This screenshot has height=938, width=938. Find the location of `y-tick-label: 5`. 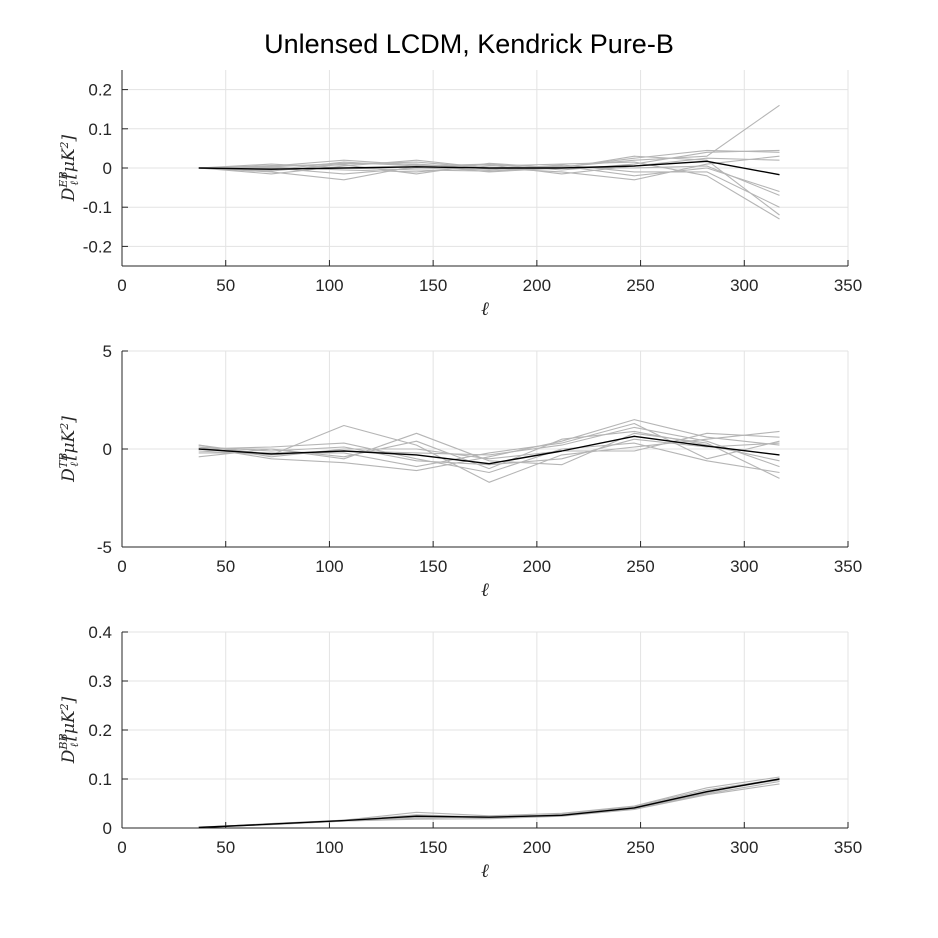

y-tick-label: 5 is located at coordinates (107, 351).